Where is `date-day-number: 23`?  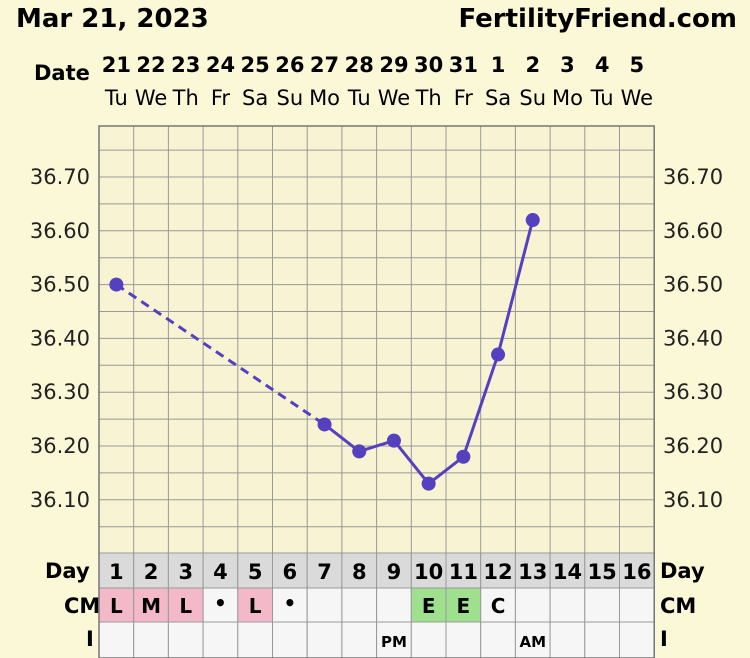
date-day-number: 23 is located at coordinates (185, 65).